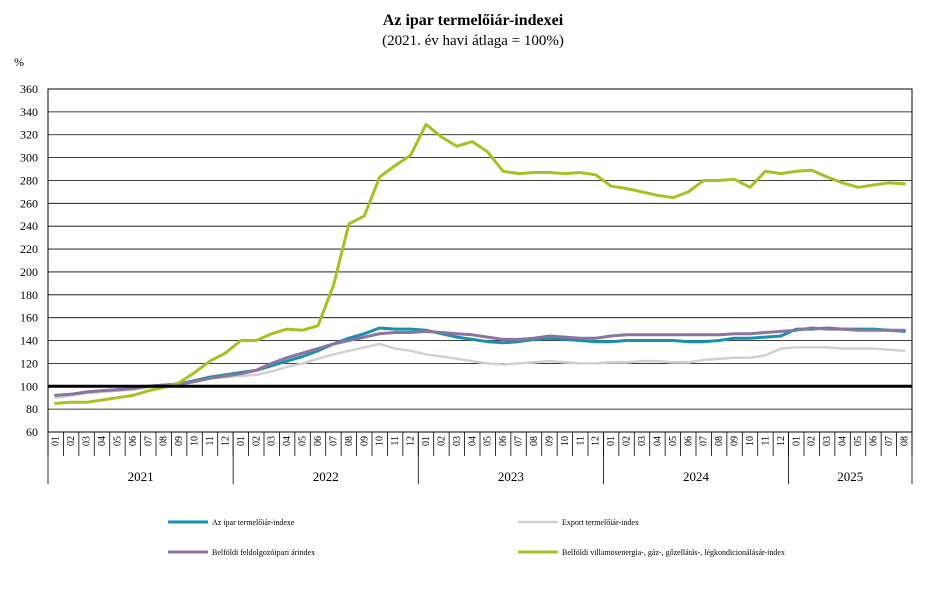 This screenshot has height=606, width=946. I want to click on legend-label-2: Export termelőiár-index, so click(600, 522).